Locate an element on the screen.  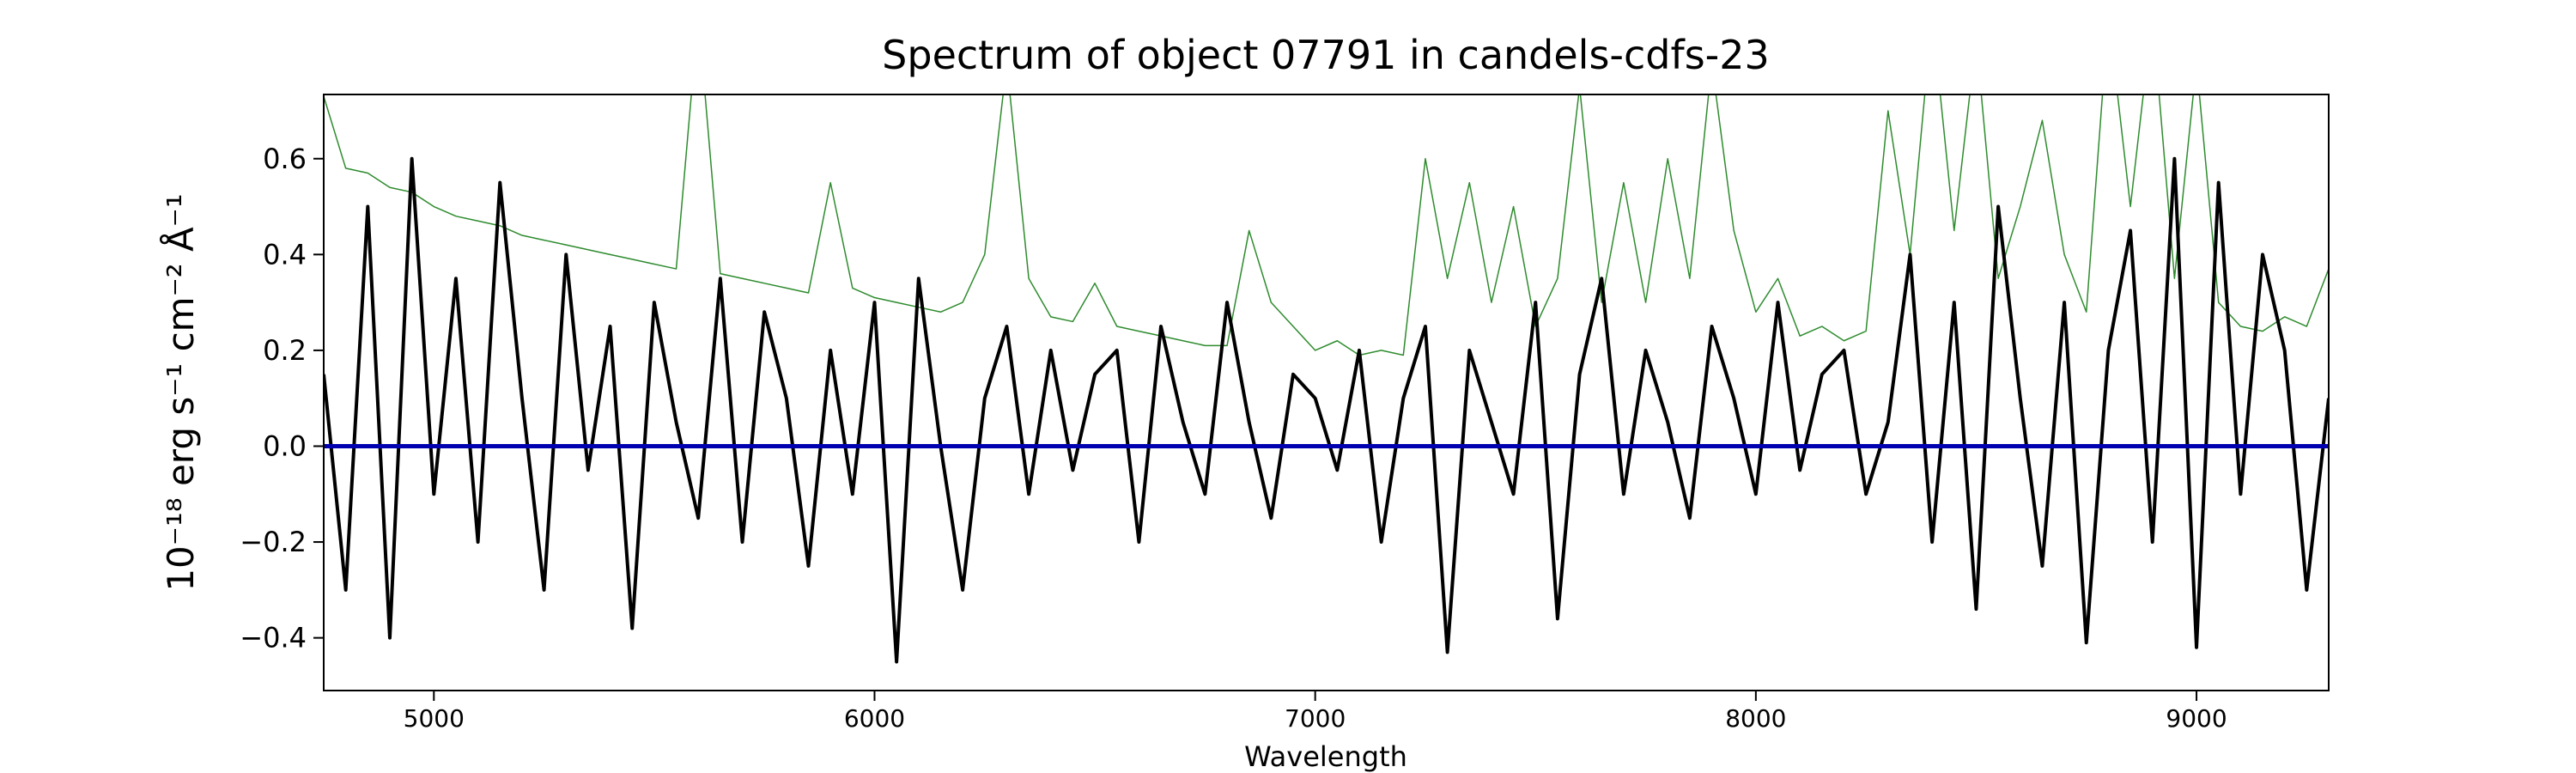
x-tick-label: 7000 is located at coordinates (1316, 718).